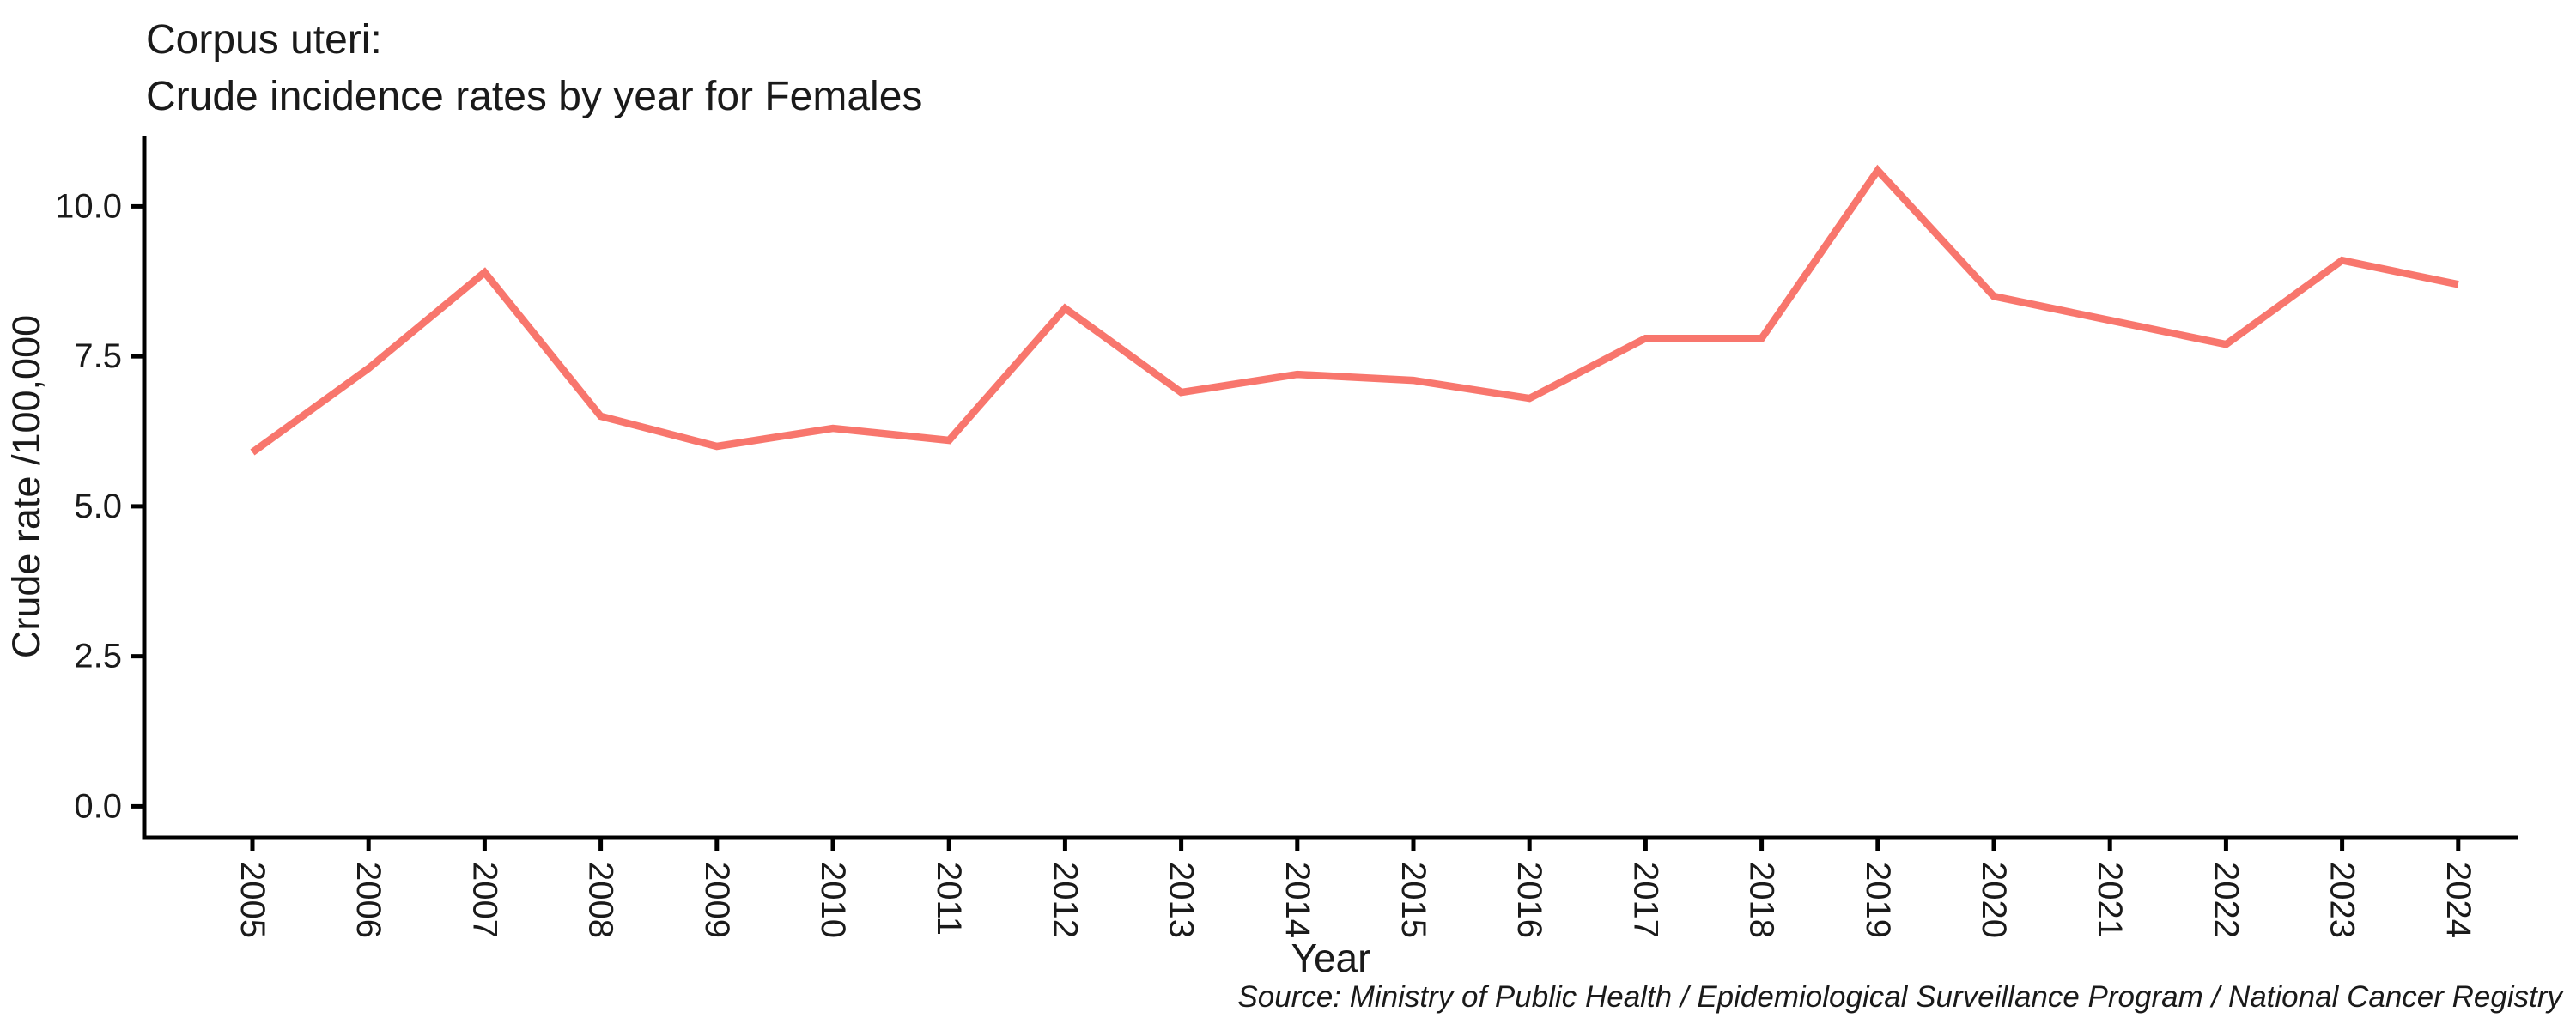 The height and width of the screenshot is (1030, 2576). I want to click on y-tick-label: 0.0, so click(98, 806).